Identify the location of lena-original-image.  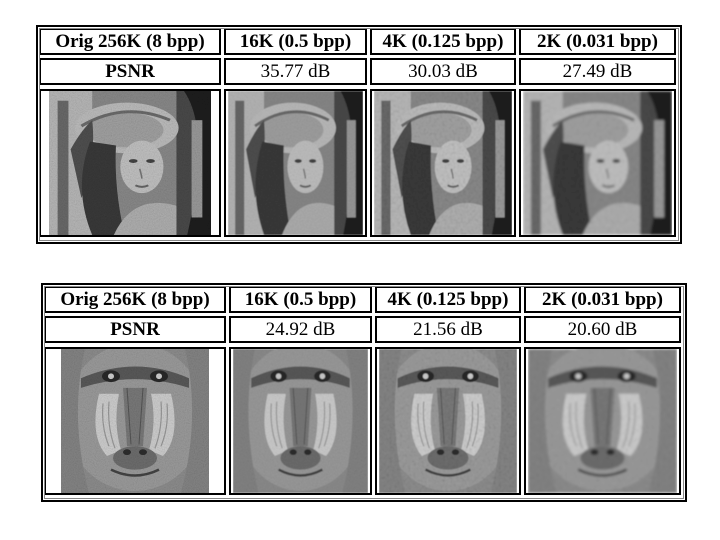
(130, 163).